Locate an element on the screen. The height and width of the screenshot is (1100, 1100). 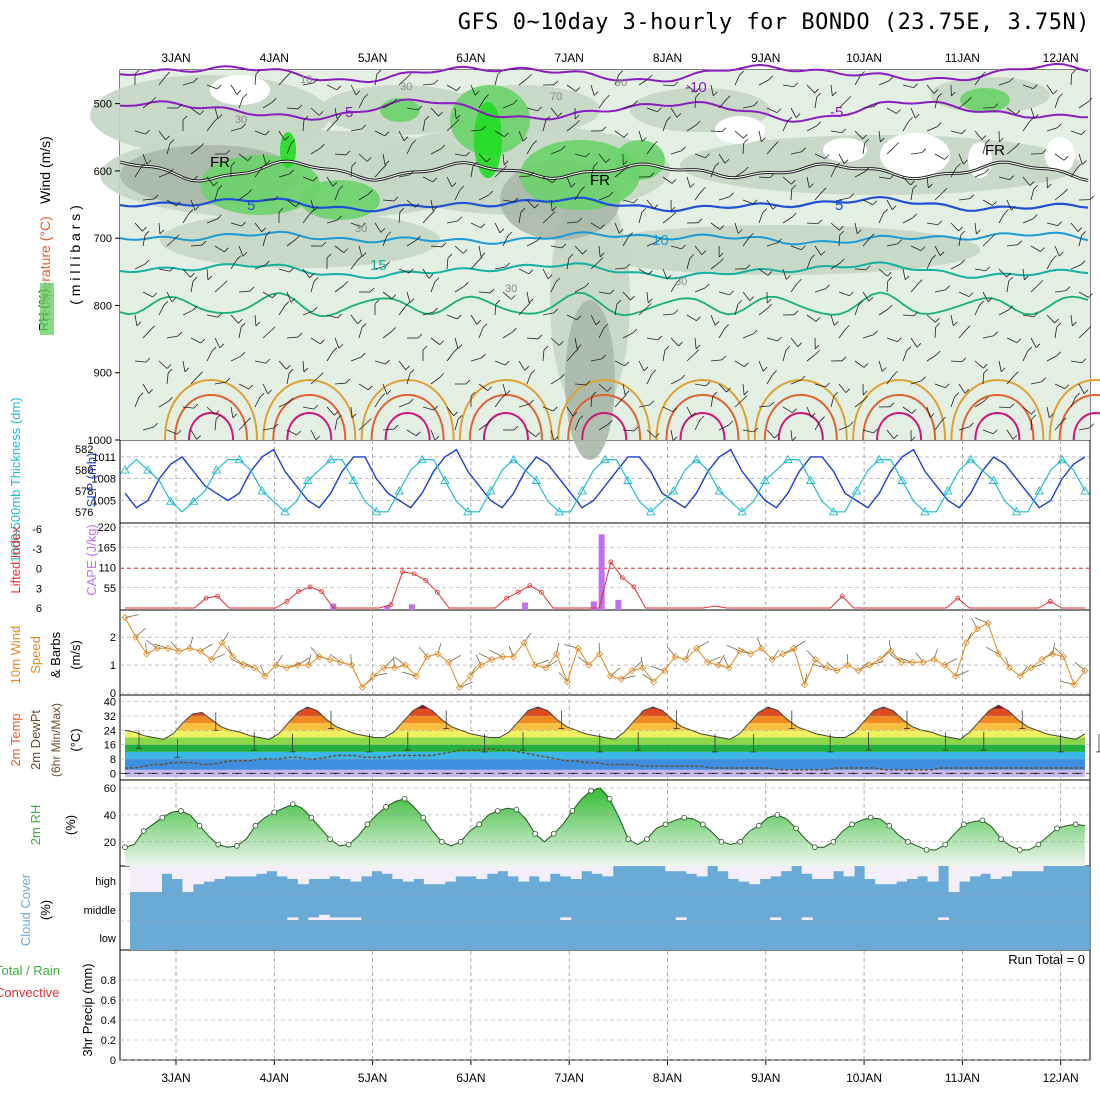
ylabel-minmax: (6hr Min/Max) is located at coordinates (56, 740).